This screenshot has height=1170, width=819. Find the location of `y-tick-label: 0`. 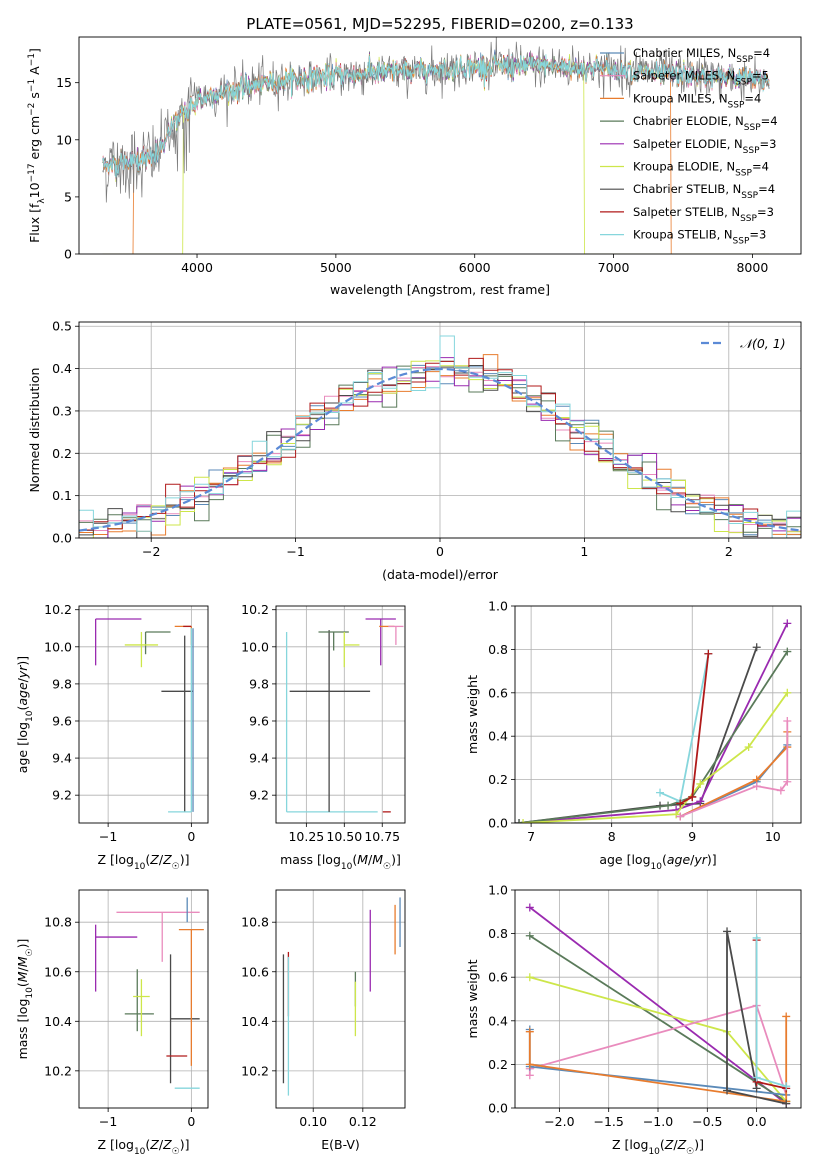

y-tick-label: 0 is located at coordinates (68, 254).